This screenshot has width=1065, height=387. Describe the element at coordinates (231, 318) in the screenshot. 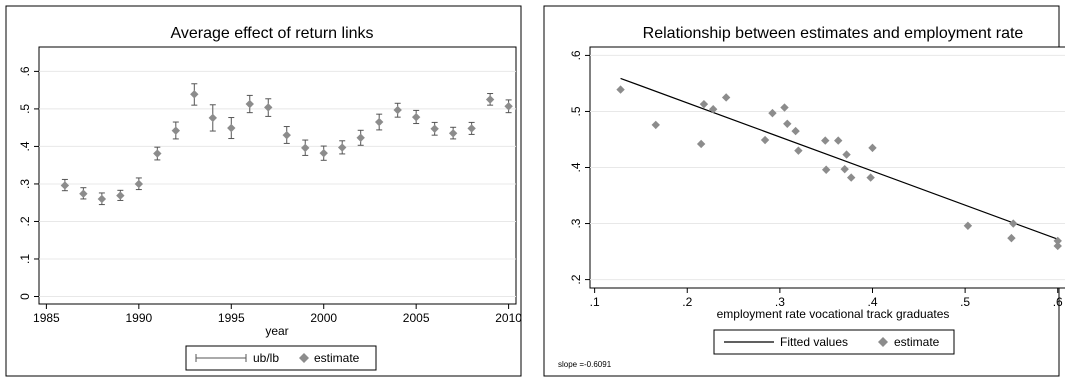

I see `x-tick-label: 1995` at that location.